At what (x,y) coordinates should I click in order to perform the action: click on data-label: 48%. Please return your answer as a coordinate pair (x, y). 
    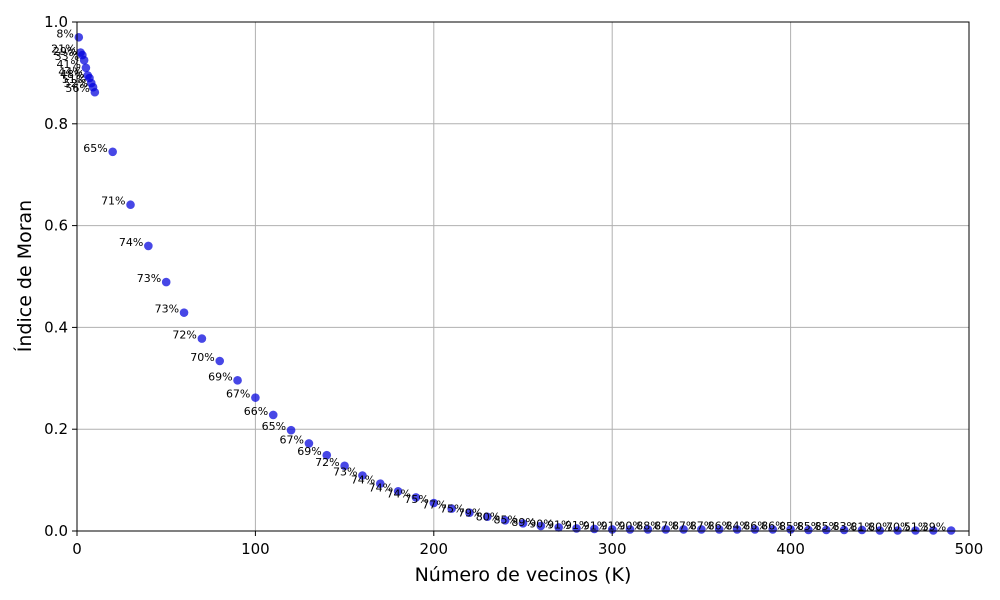
    Looking at the image, I should click on (72, 74).